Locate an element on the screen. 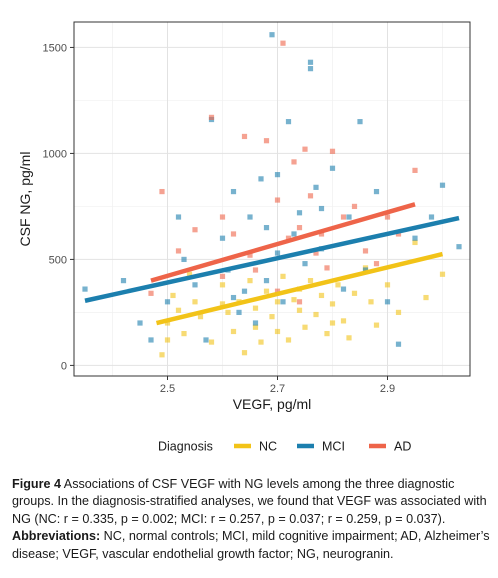 The image size is (498, 578). y-axis-title: CSF NG, pg/ml is located at coordinates (25, 199).